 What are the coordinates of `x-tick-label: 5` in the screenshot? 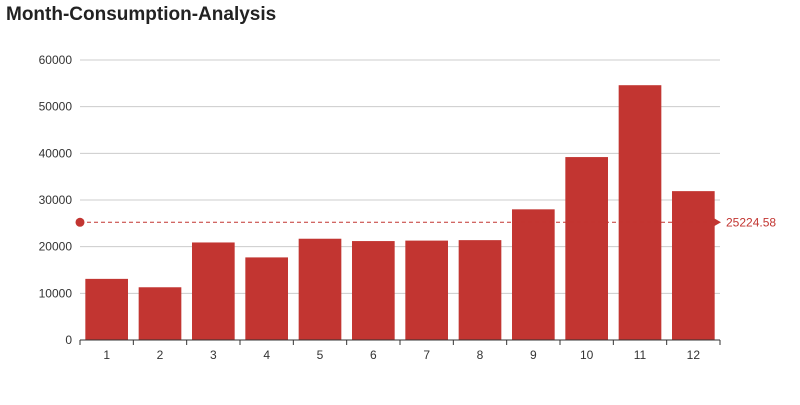 It's located at (320, 355).